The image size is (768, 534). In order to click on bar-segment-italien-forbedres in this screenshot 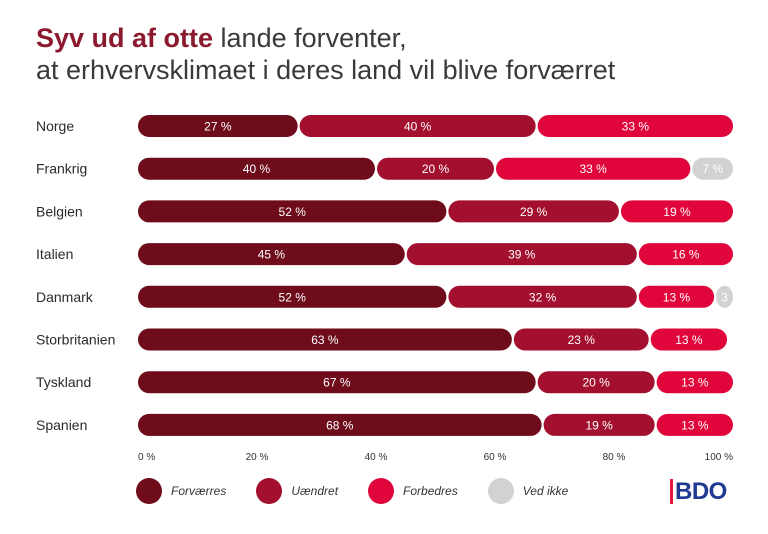, I will do `click(685, 254)`.